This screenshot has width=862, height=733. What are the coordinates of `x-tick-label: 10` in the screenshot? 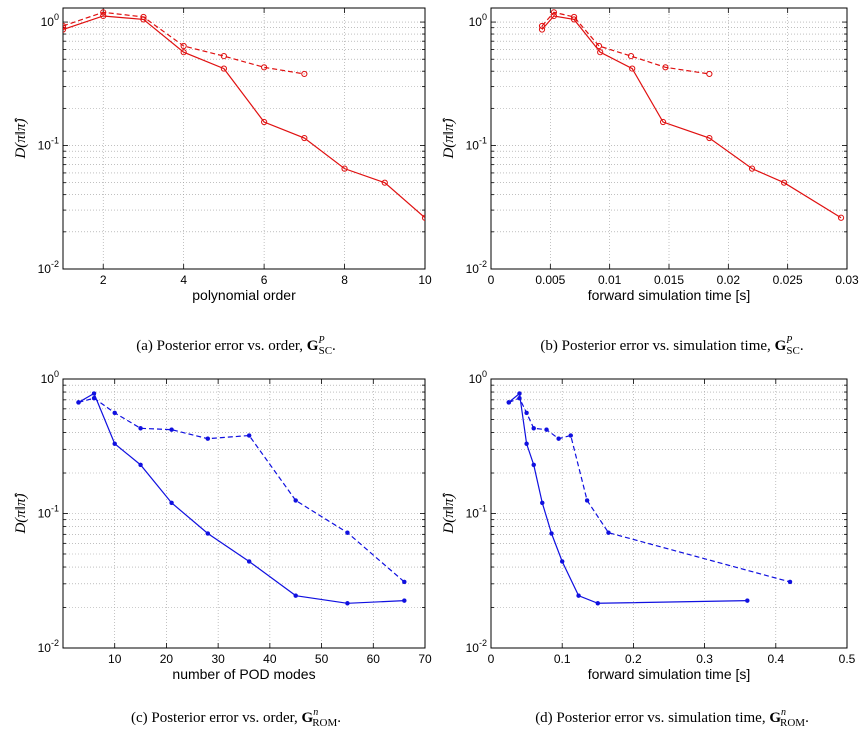 It's located at (115, 659).